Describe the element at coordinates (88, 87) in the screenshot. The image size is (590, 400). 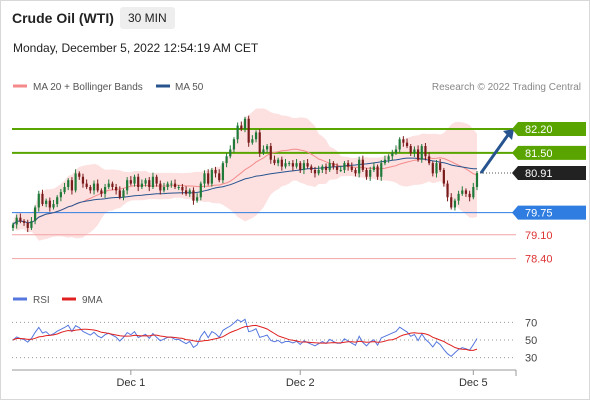
I see `ma20-legend-label: MA 20 + Bollinger Bands` at that location.